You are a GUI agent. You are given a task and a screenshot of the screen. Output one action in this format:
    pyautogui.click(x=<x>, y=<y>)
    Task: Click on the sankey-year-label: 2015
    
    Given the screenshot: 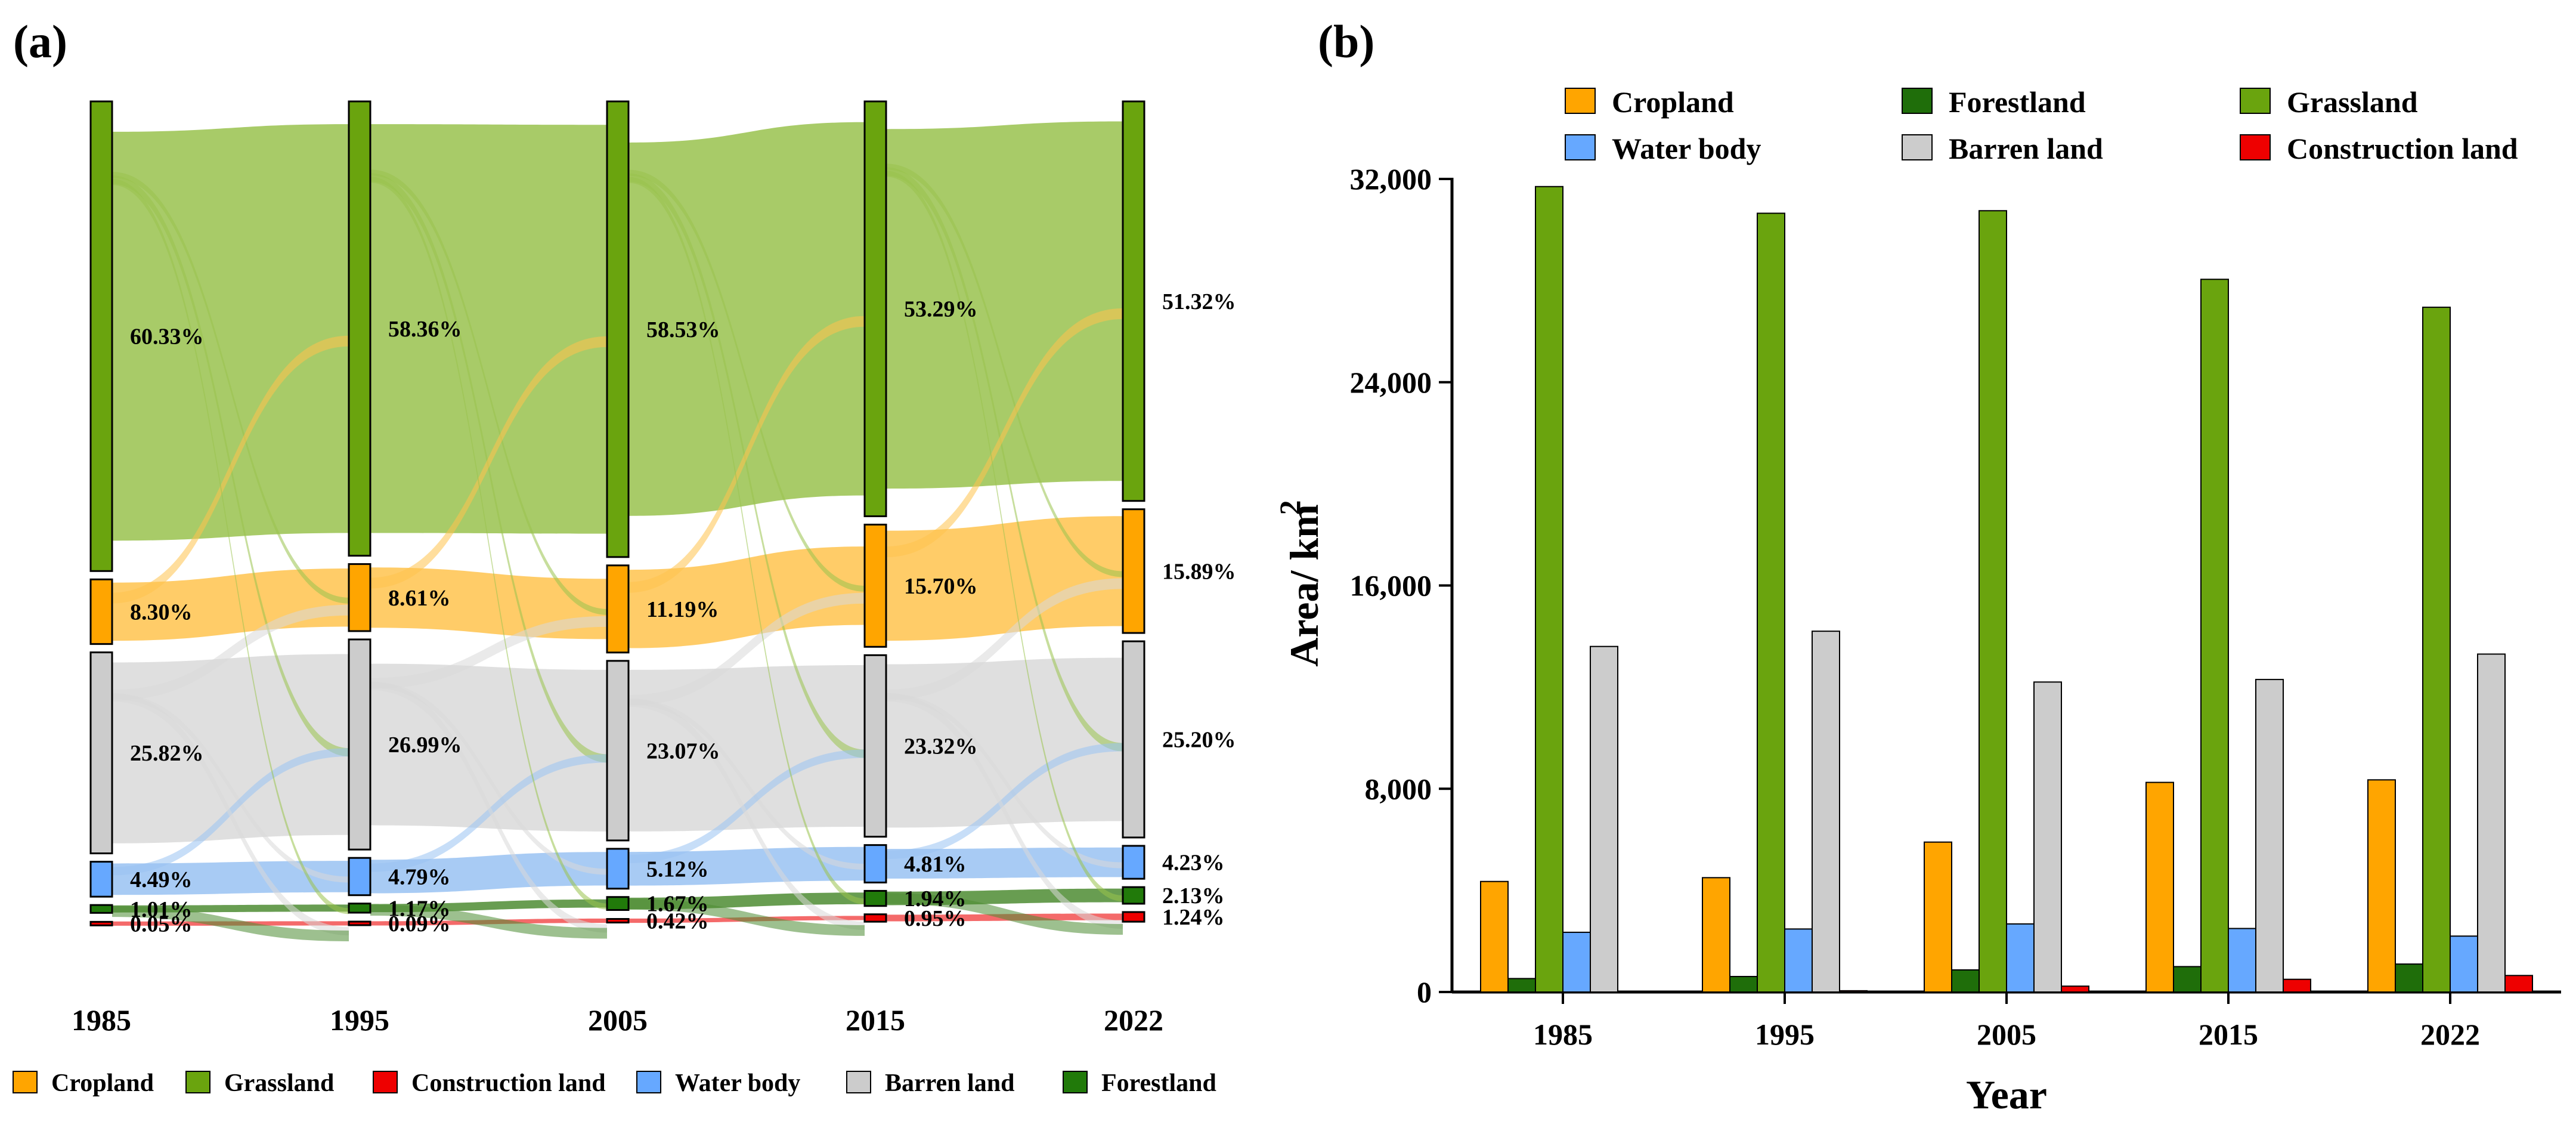 What is the action you would take?
    pyautogui.click(x=876, y=1020)
    